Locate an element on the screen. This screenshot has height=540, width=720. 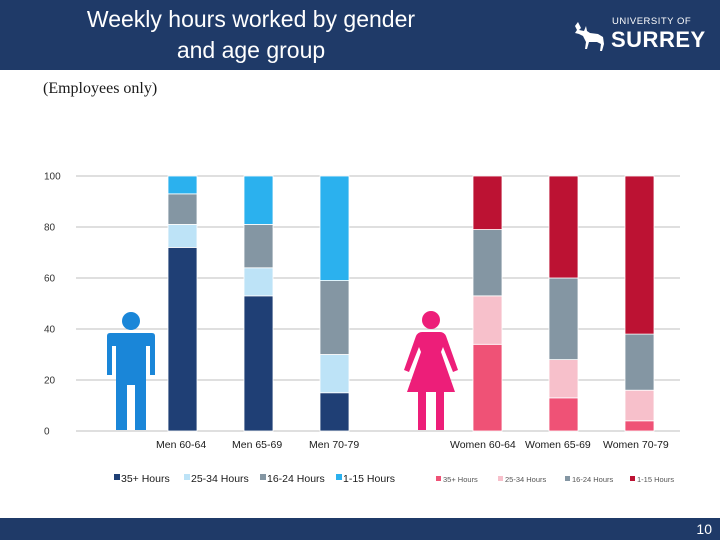
x-label-women-65-69: Women 65-69 is located at coordinates (558, 445).